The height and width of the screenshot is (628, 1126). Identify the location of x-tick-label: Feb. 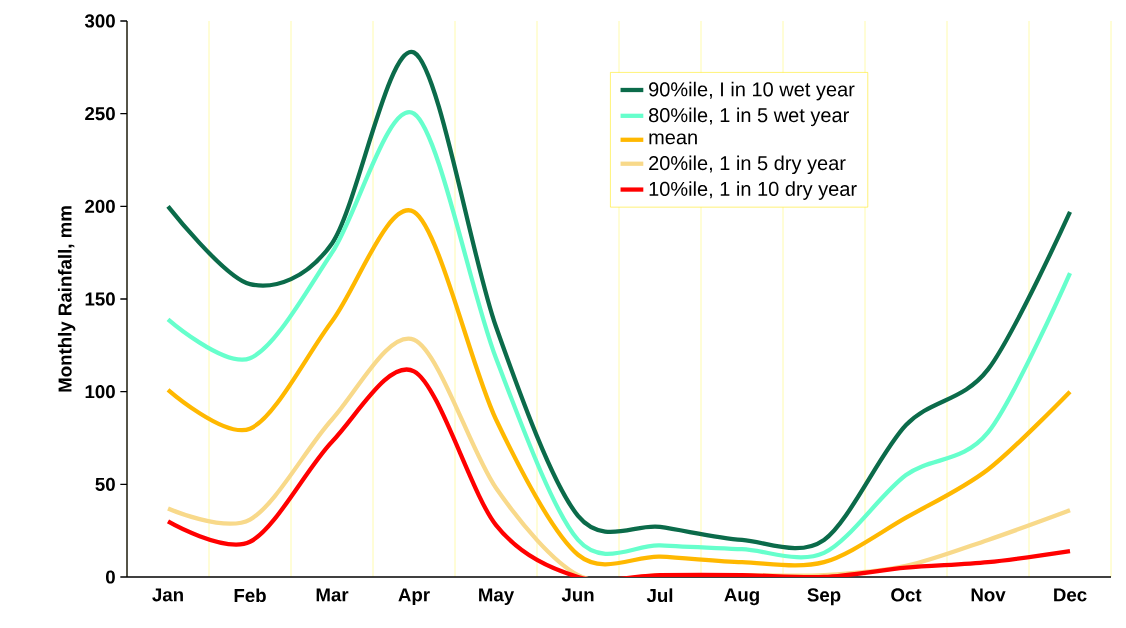
(250, 595).